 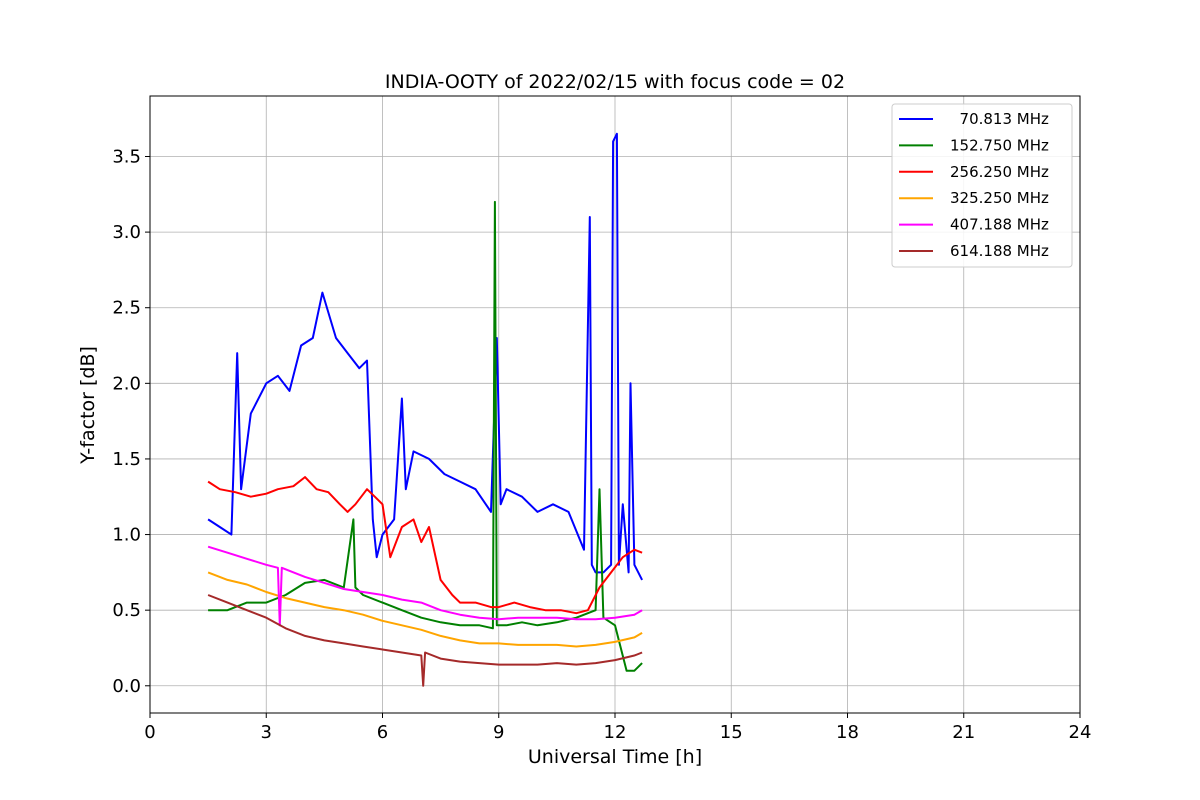 What do you see at coordinates (615, 732) in the screenshot?
I see `x-tick-label: 12` at bounding box center [615, 732].